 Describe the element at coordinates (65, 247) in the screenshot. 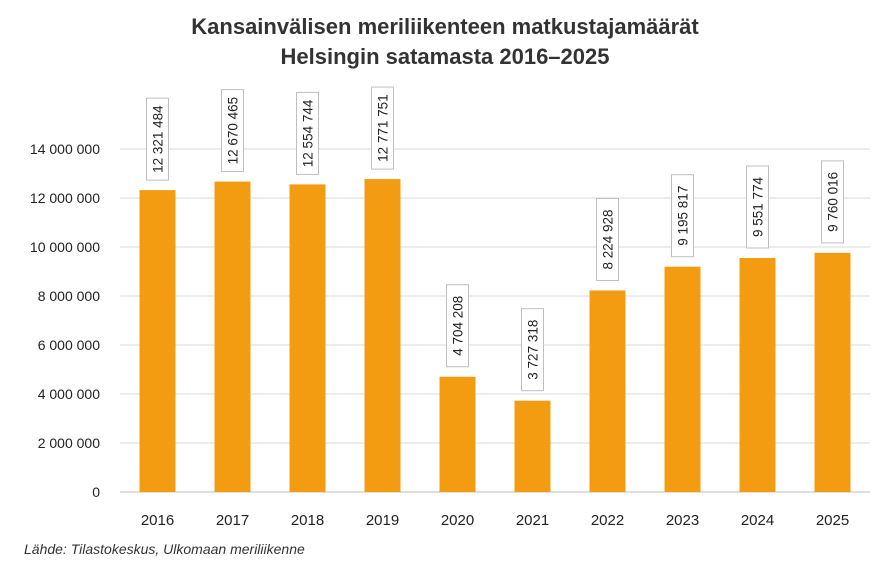

I see `y-tick-label: 10 000 000` at that location.